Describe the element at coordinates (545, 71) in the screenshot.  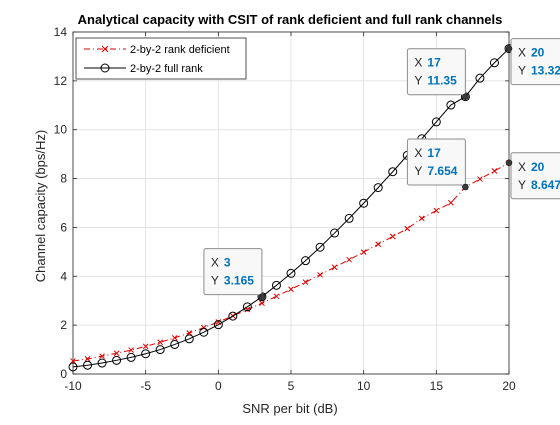
I see `datatip-y-value: 13.32` at that location.